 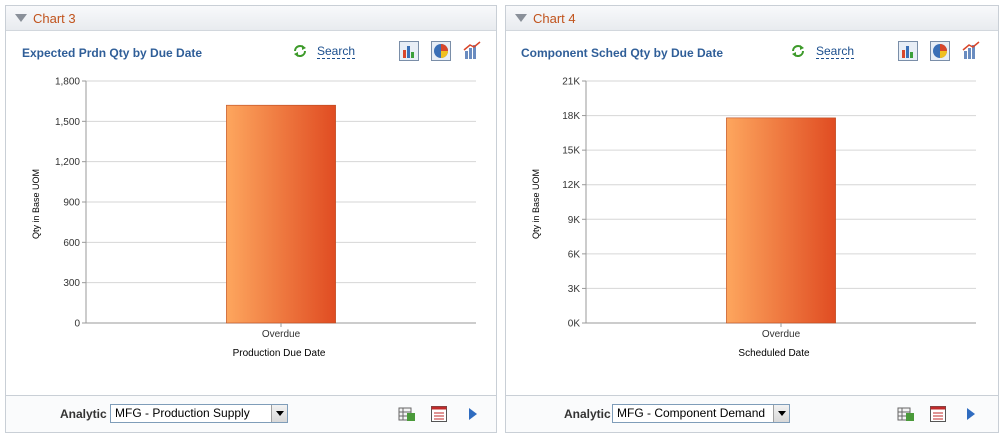 I want to click on x-axis-title: Production Due Date, so click(x=279, y=353).